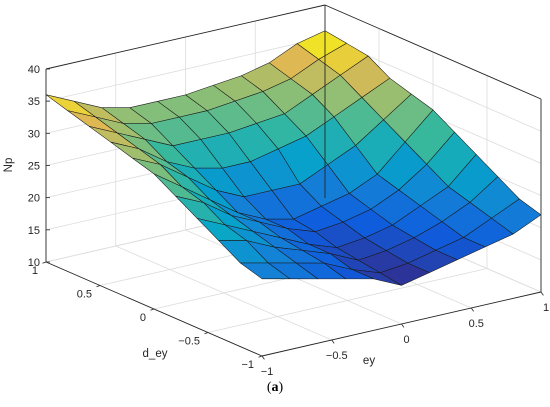 The image size is (550, 407). I want to click on z-tick-label: 20, so click(34, 199).